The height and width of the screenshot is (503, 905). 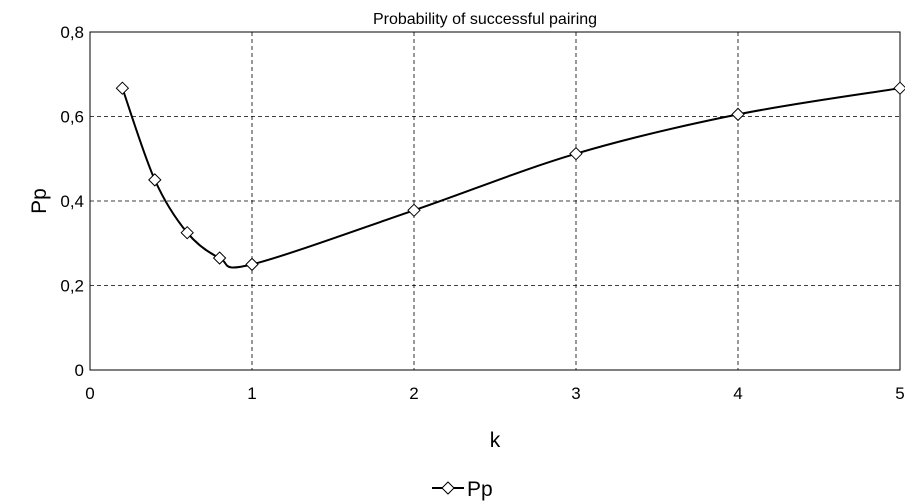 What do you see at coordinates (413, 393) in the screenshot?
I see `x-tick-label: 2` at bounding box center [413, 393].